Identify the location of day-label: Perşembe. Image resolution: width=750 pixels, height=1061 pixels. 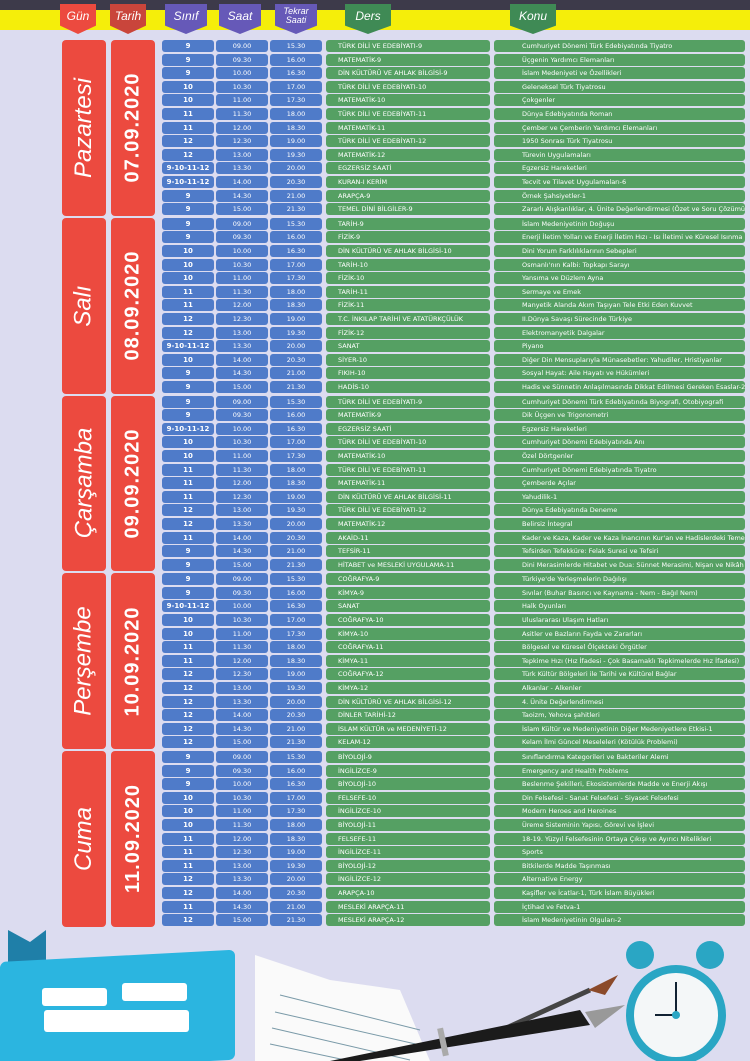
(84, 661).